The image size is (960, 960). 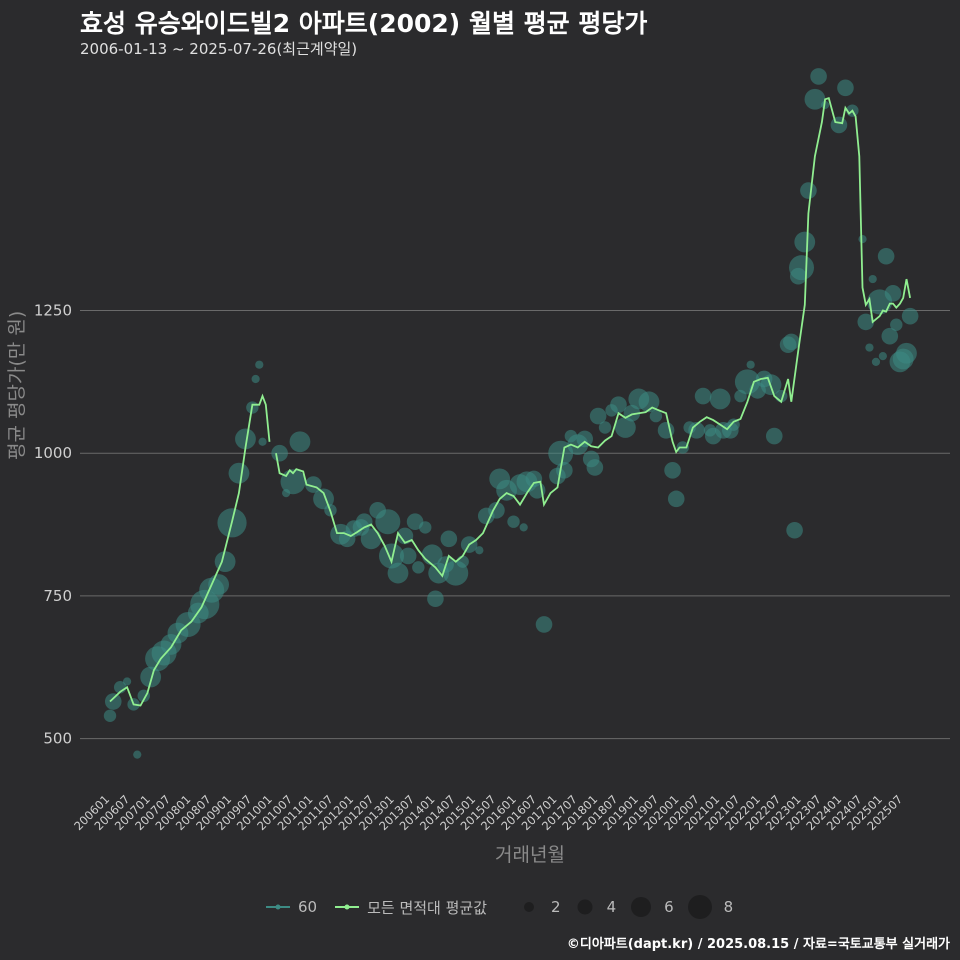 I want to click on legend-item-60: 60, so click(x=291, y=907).